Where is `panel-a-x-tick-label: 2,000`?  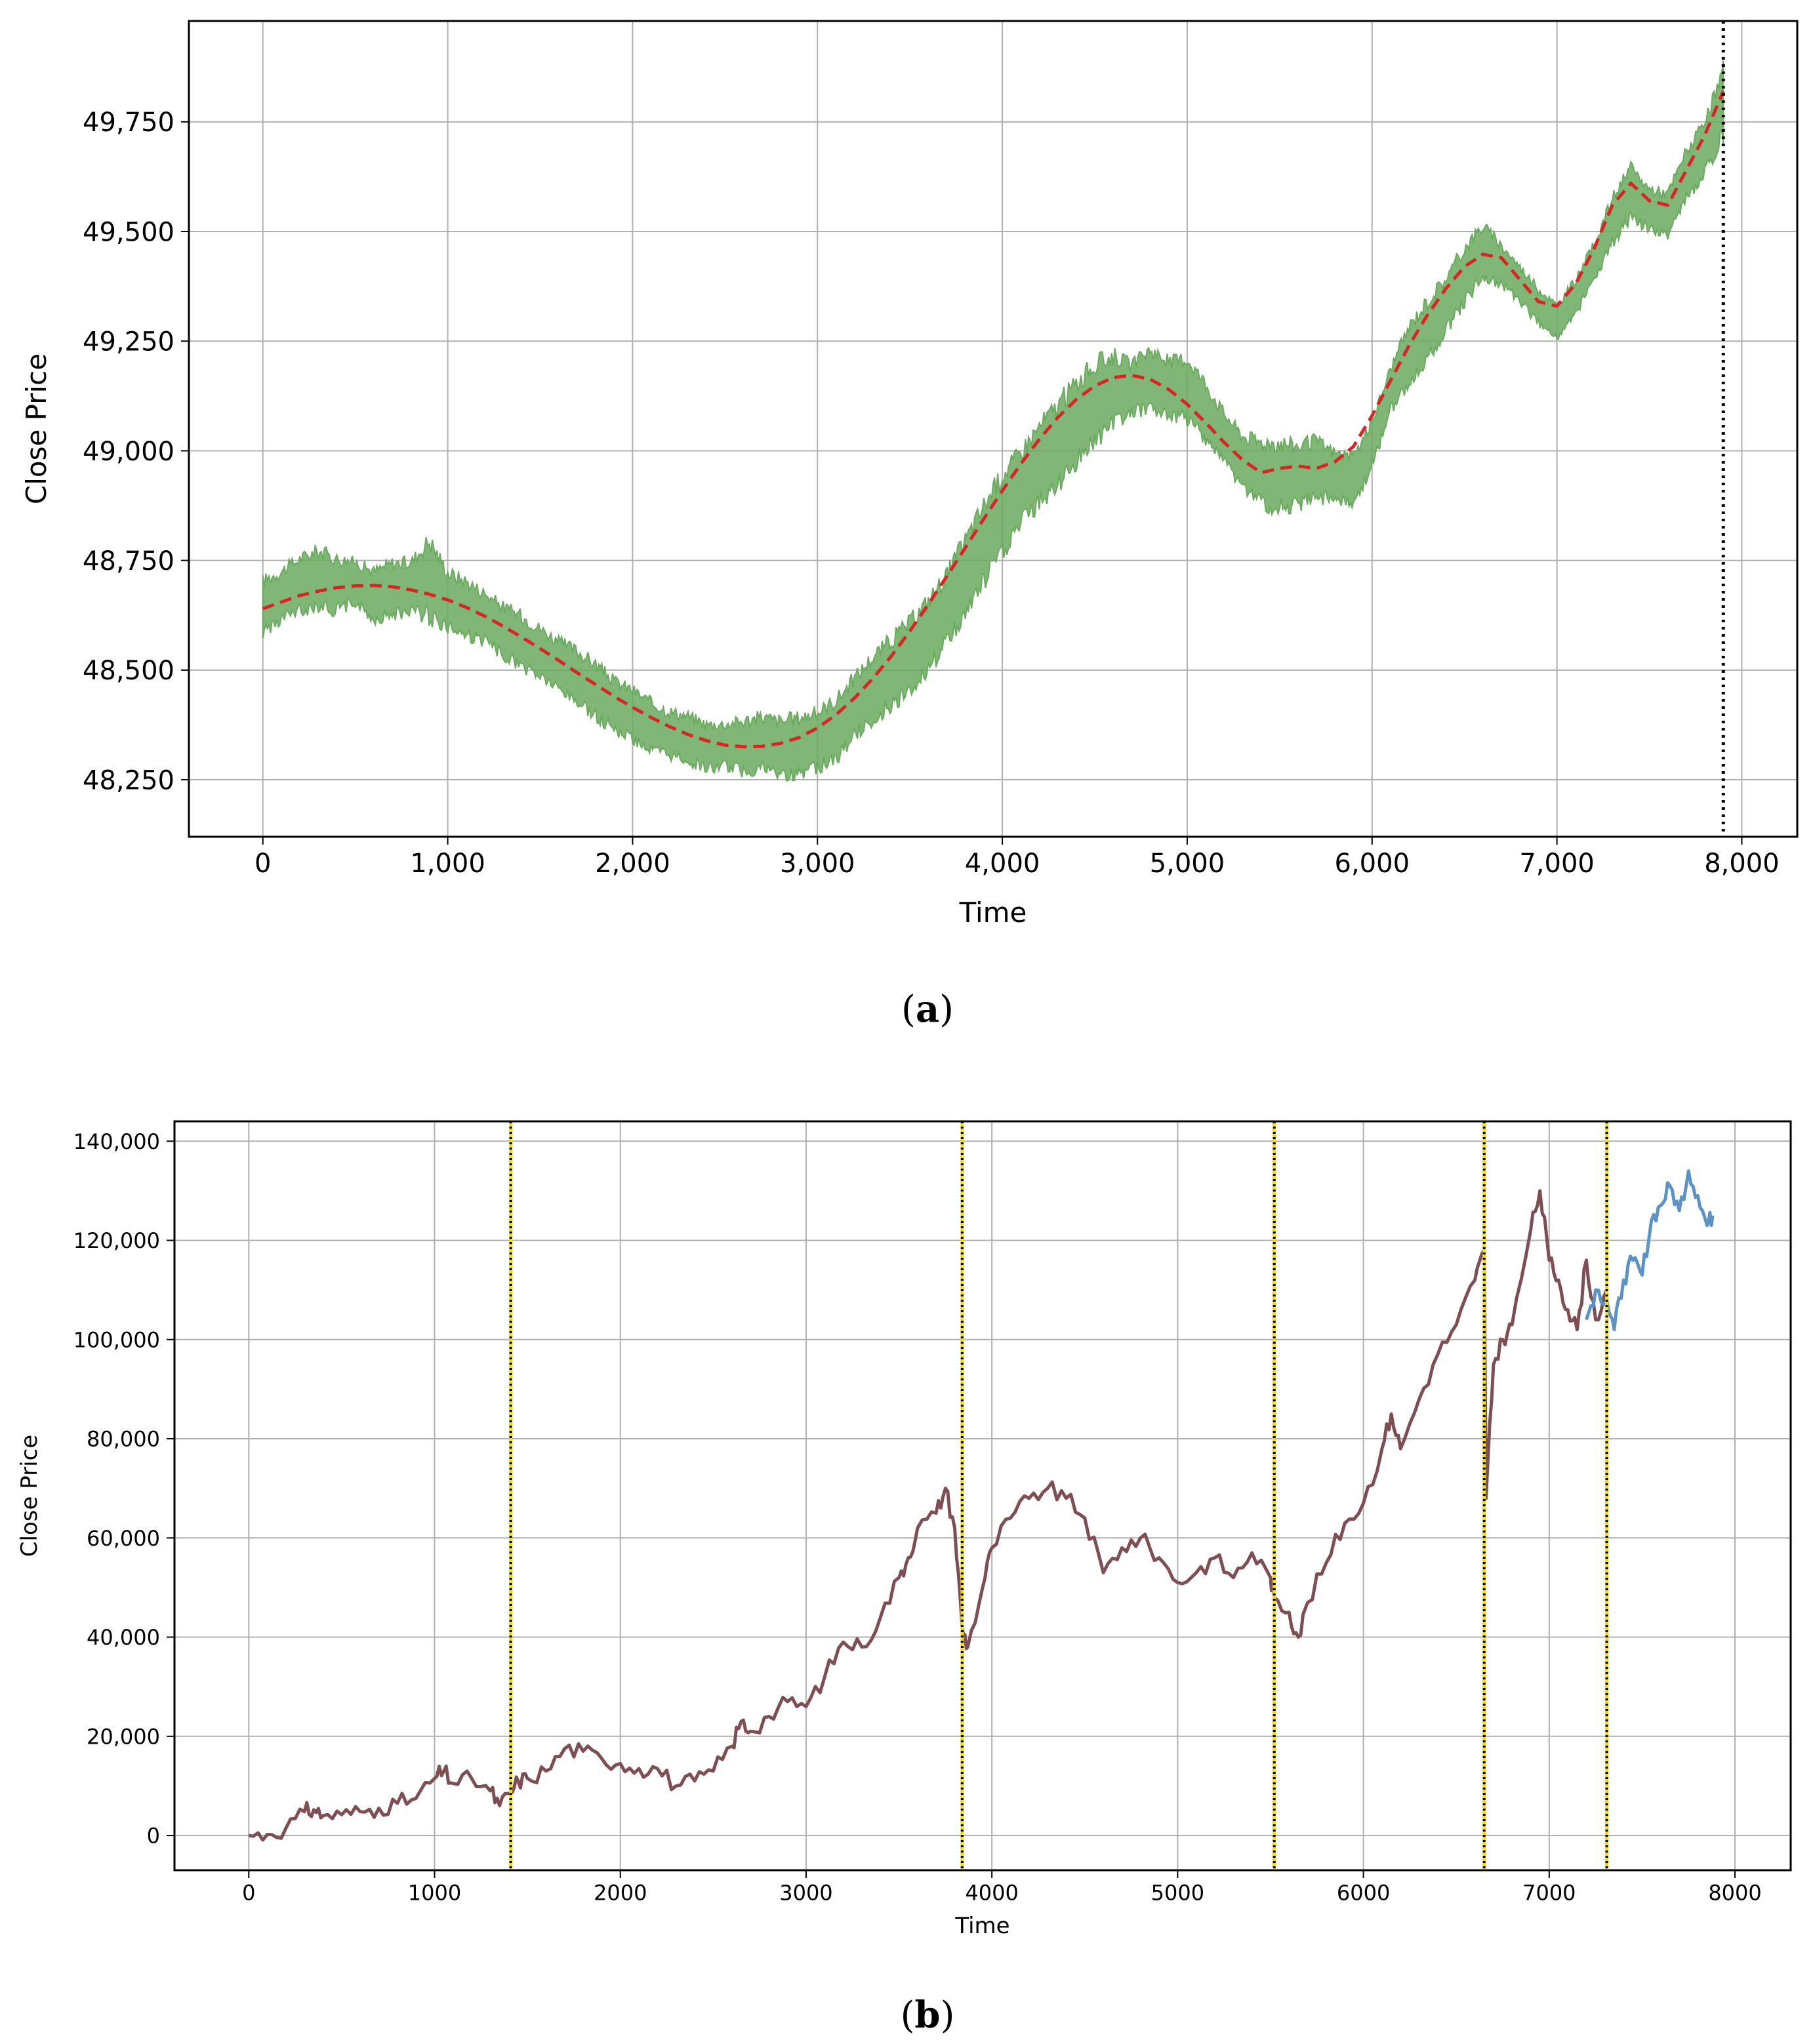 panel-a-x-tick-label: 2,000 is located at coordinates (632, 864).